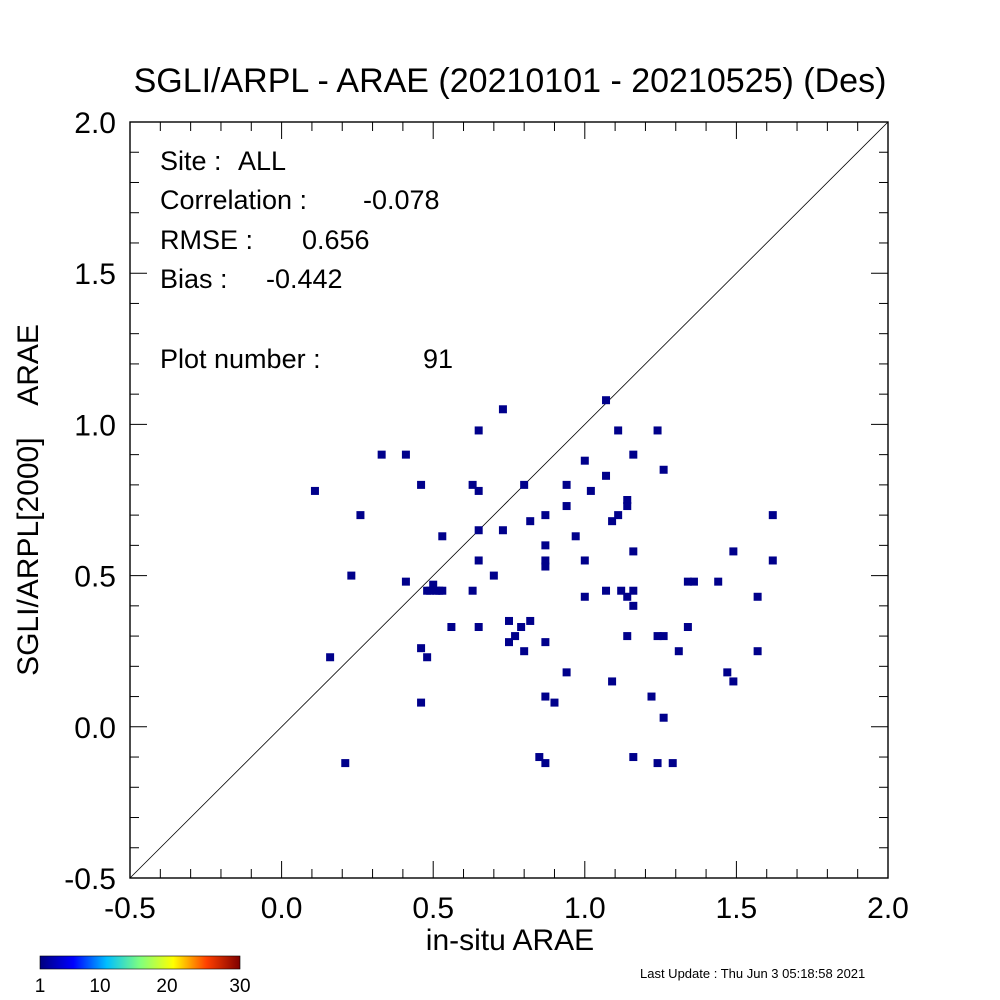  I want to click on colorbar, so click(140, 962).